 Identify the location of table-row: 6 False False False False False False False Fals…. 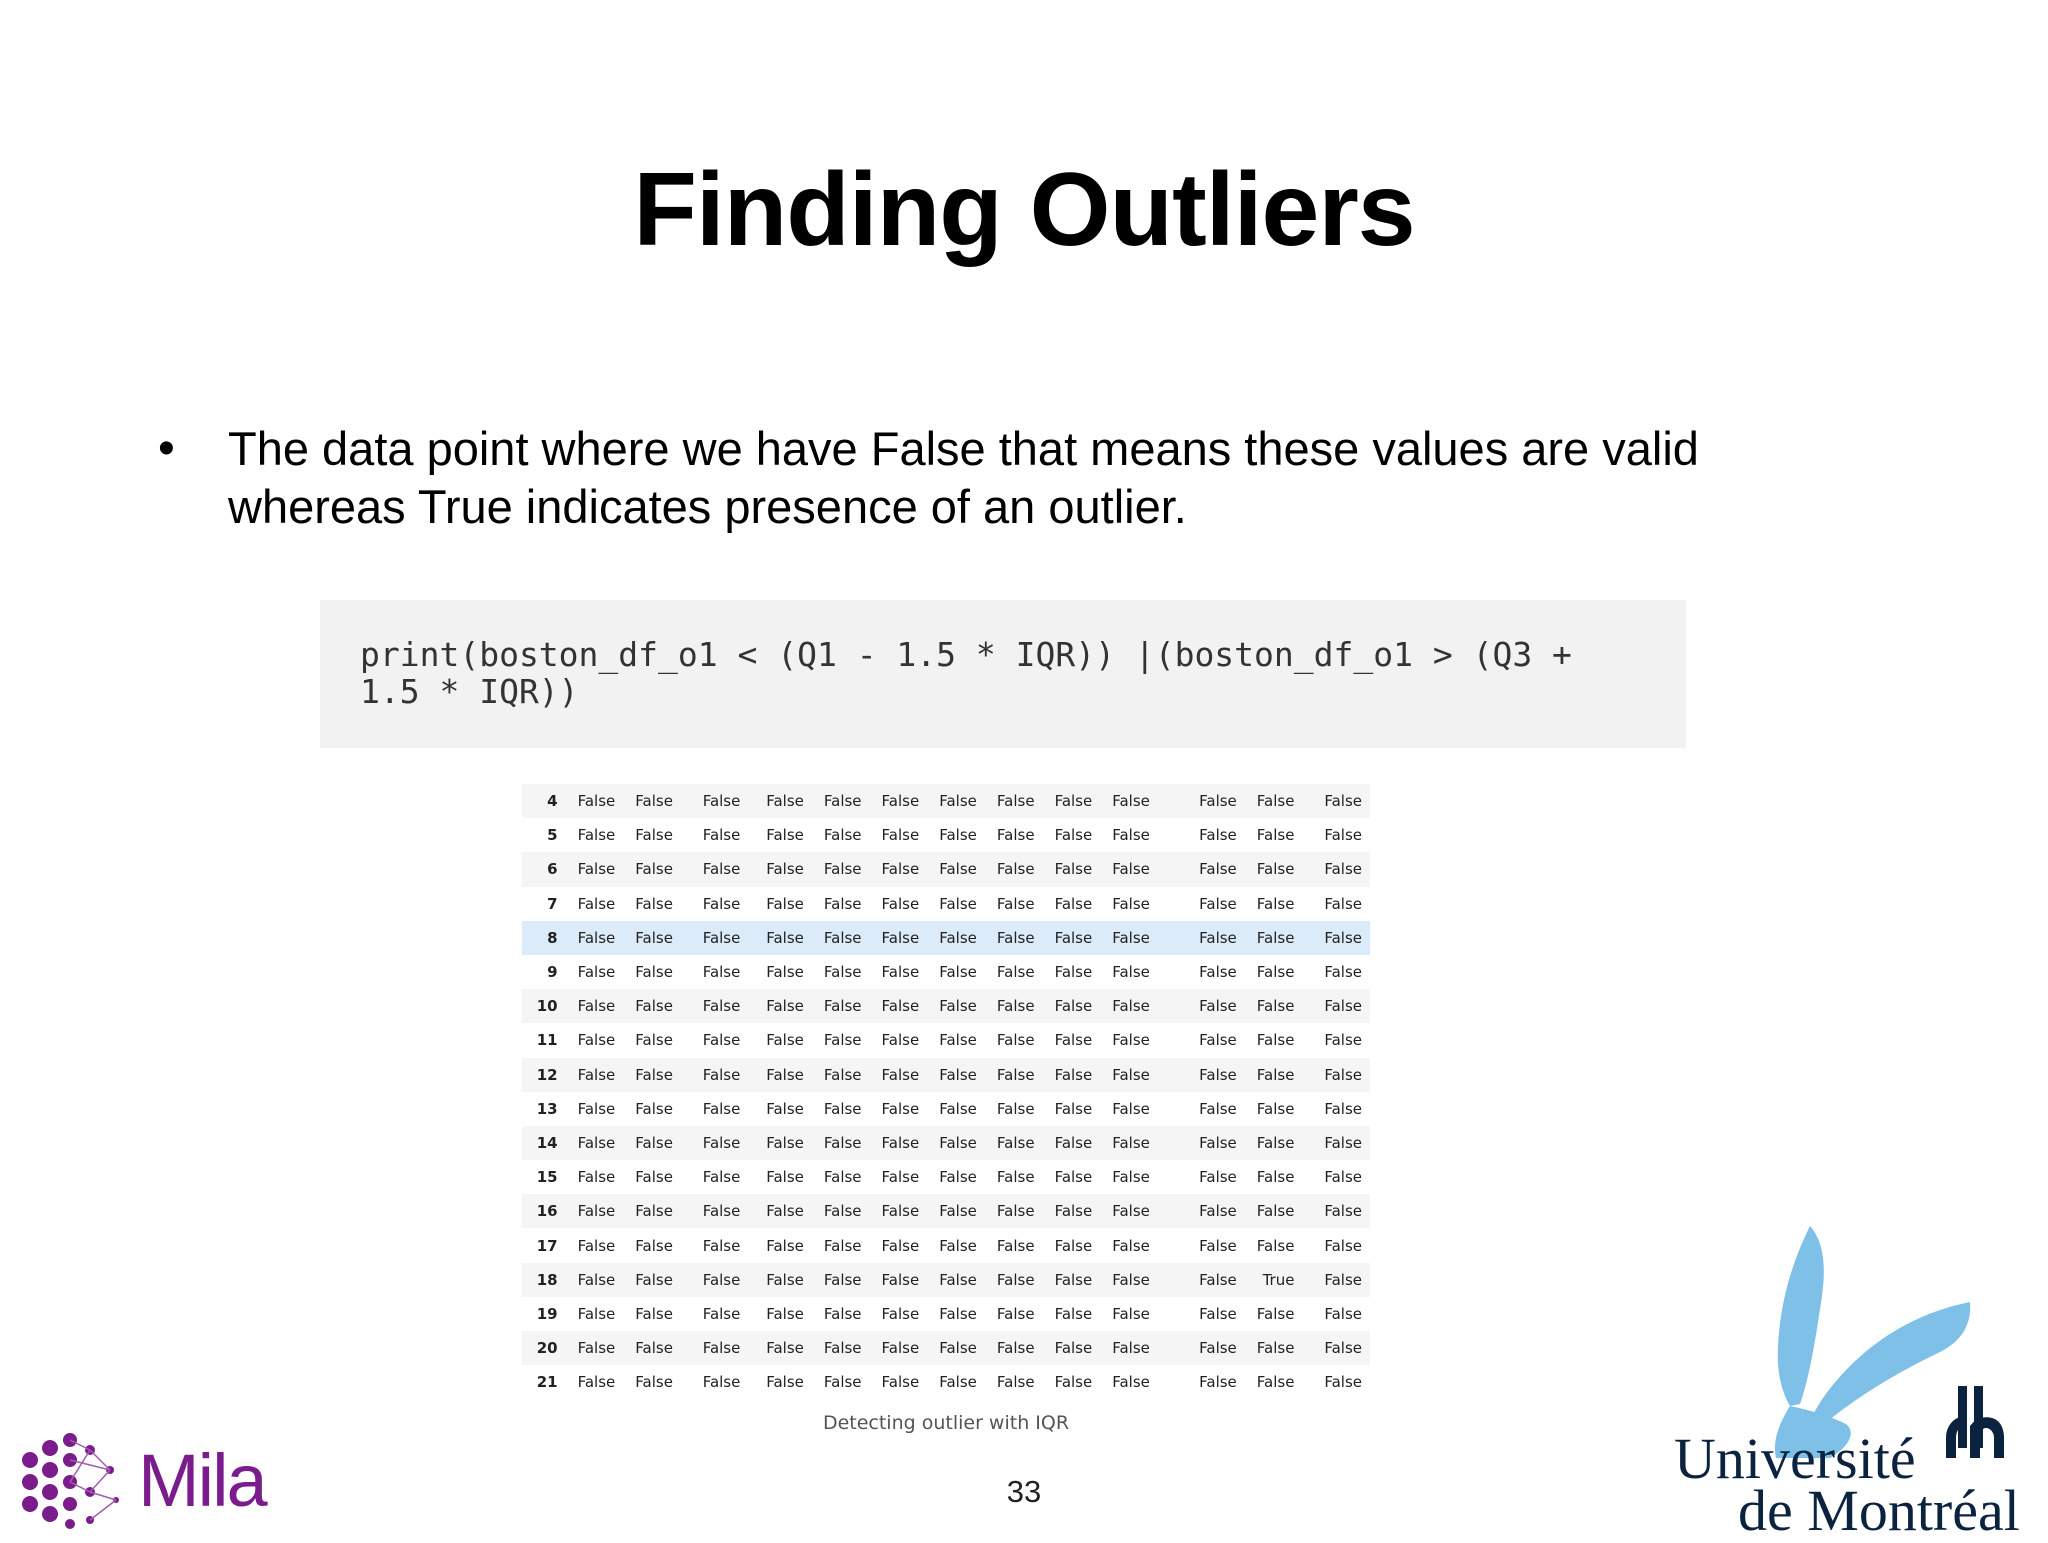
(946, 869).